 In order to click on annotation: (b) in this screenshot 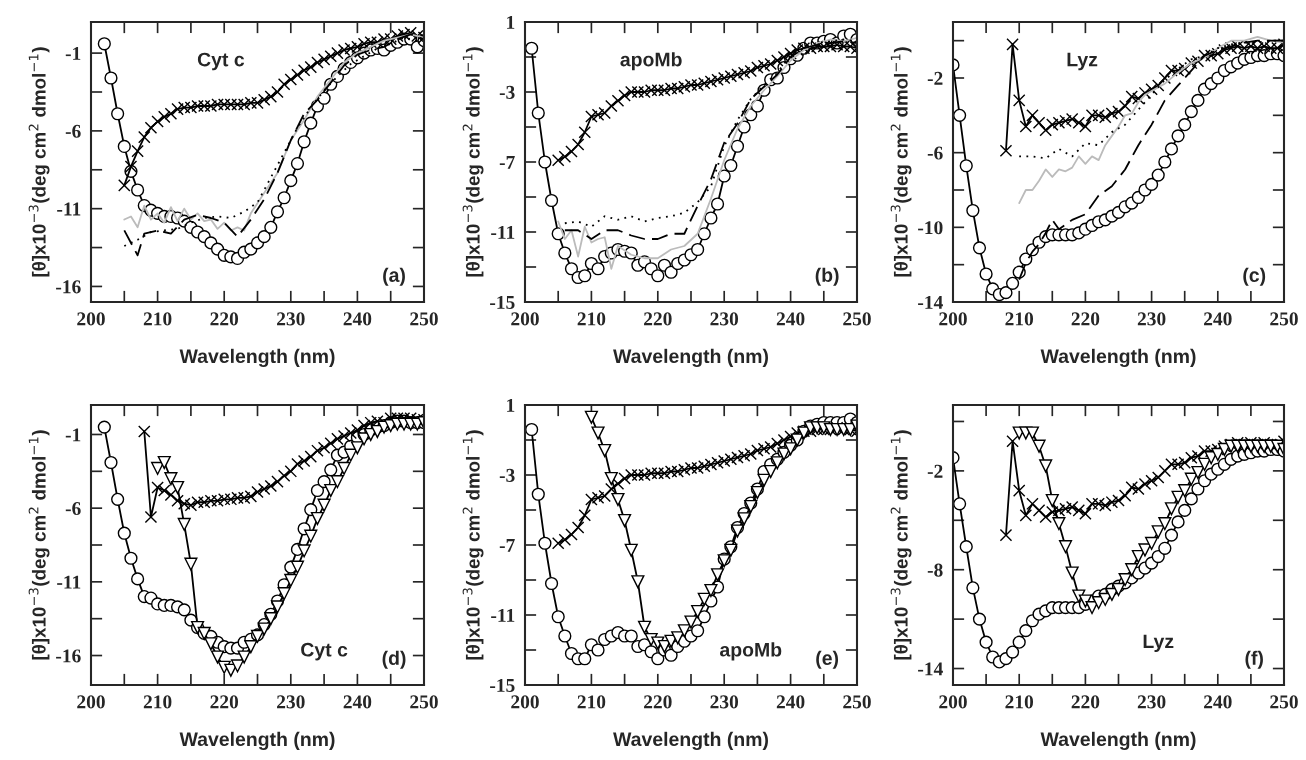, I will do `click(827, 276)`.